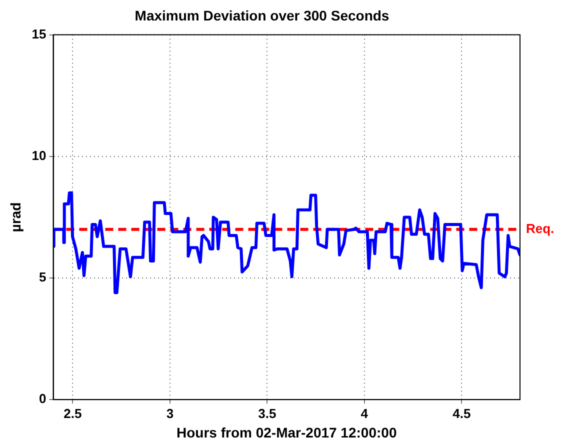 The height and width of the screenshot is (444, 570). I want to click on y-tick-label: 15, so click(39, 34).